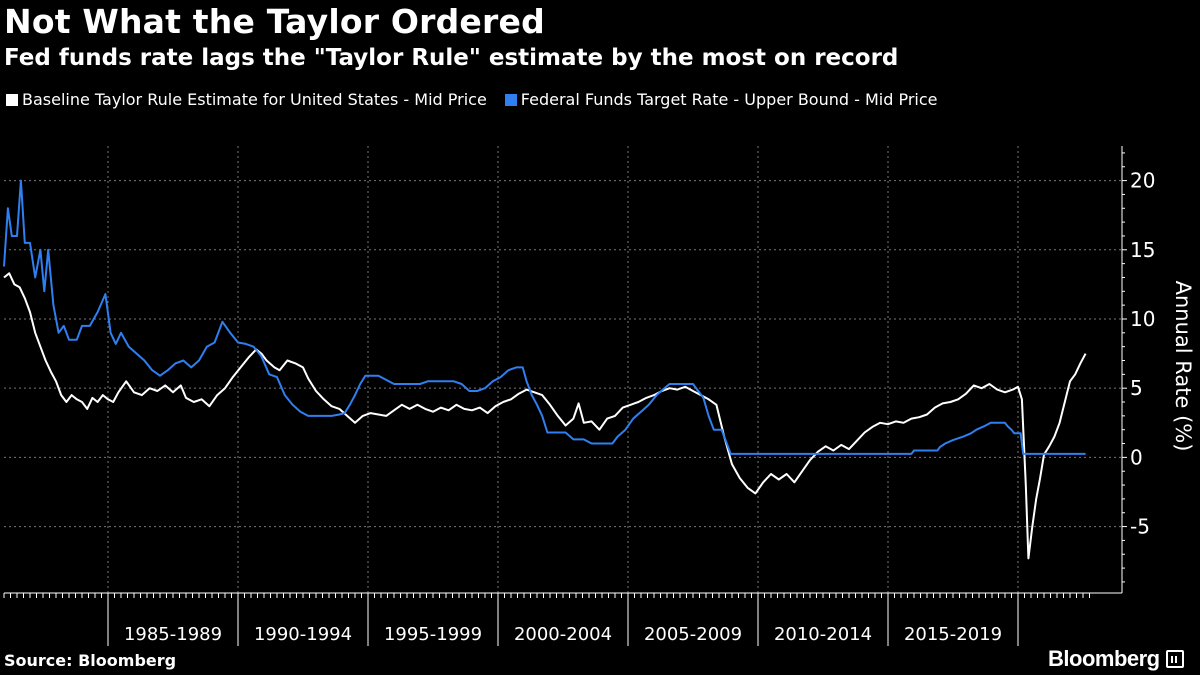 The image size is (1200, 675). I want to click on bloomberg-logo: Bloomberg, so click(1116, 659).